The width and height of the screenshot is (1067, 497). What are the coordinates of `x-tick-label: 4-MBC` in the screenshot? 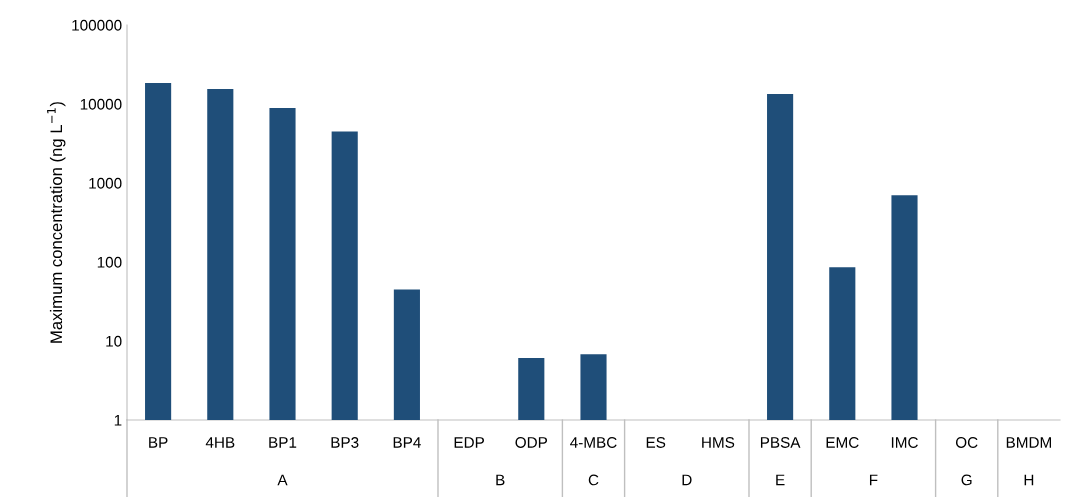 It's located at (593, 442).